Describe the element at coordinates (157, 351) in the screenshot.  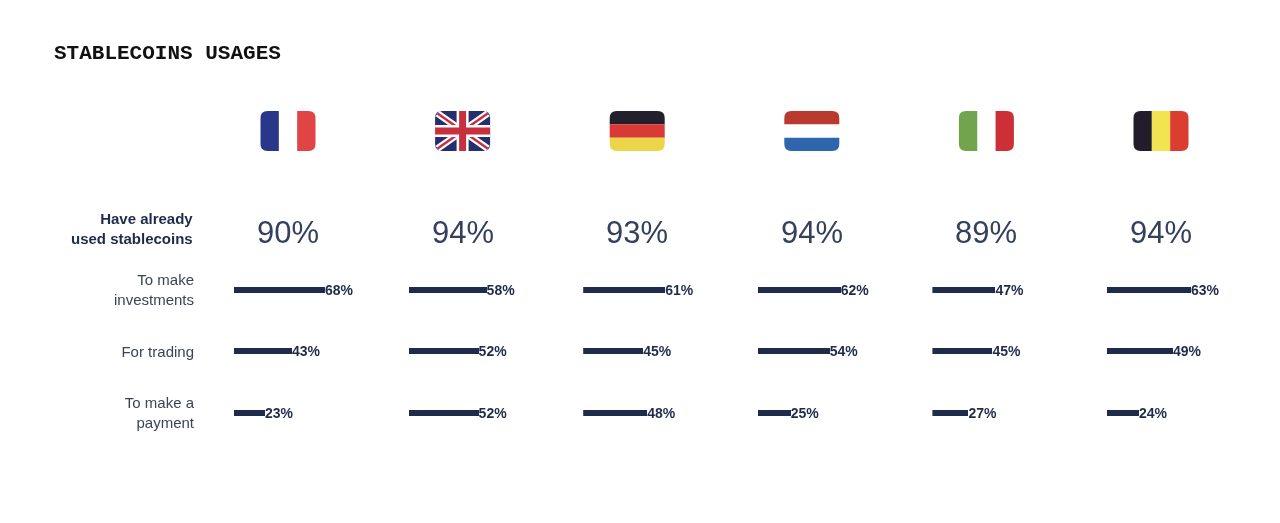
I see `y-tick-label: For trading` at that location.